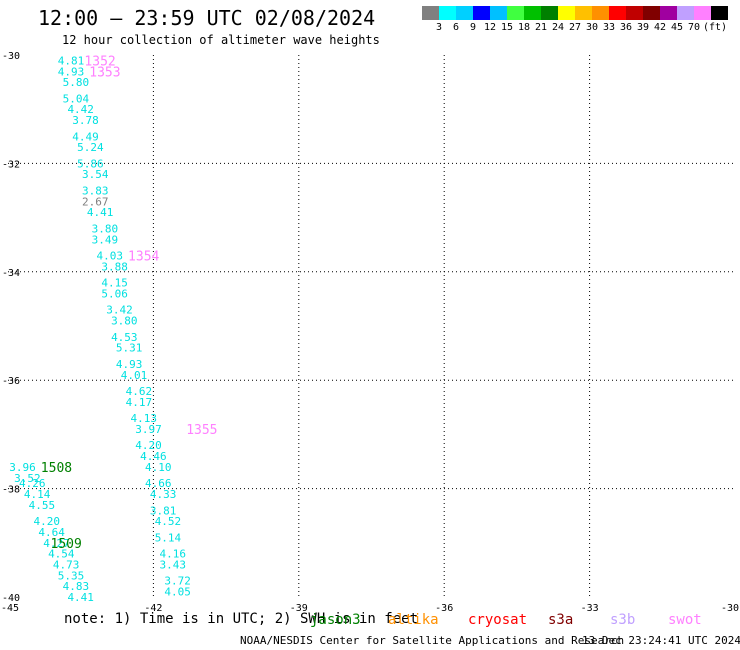 This screenshot has height=650, width=740. Describe the element at coordinates (11, 56) in the screenshot. I see `lat-tick-label: -30` at that location.